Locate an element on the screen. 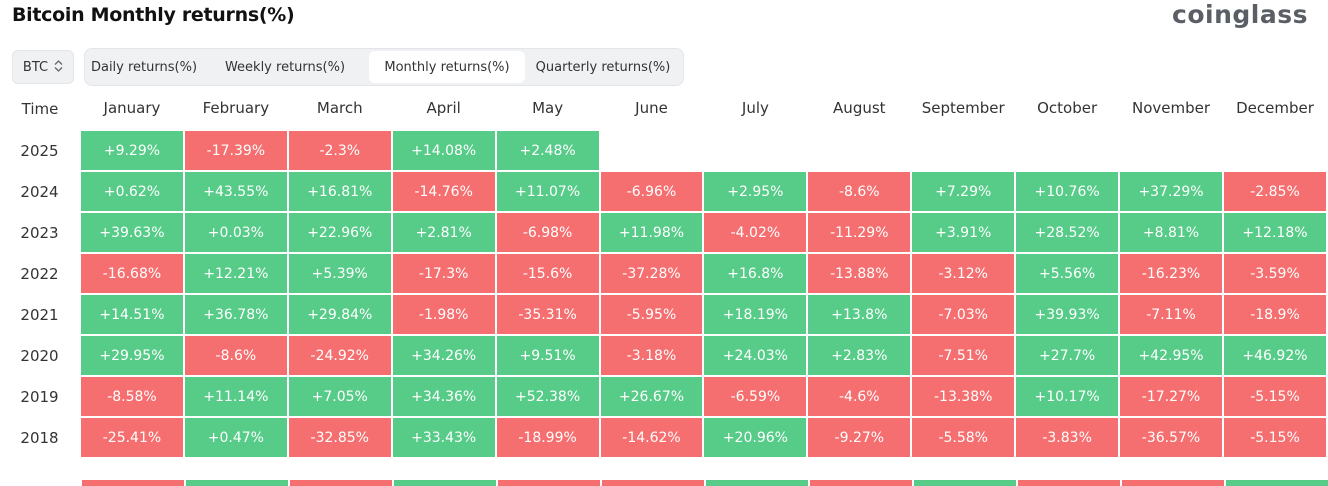 This screenshot has height=486, width=1328. return-cell: +11.07% is located at coordinates (547, 191).